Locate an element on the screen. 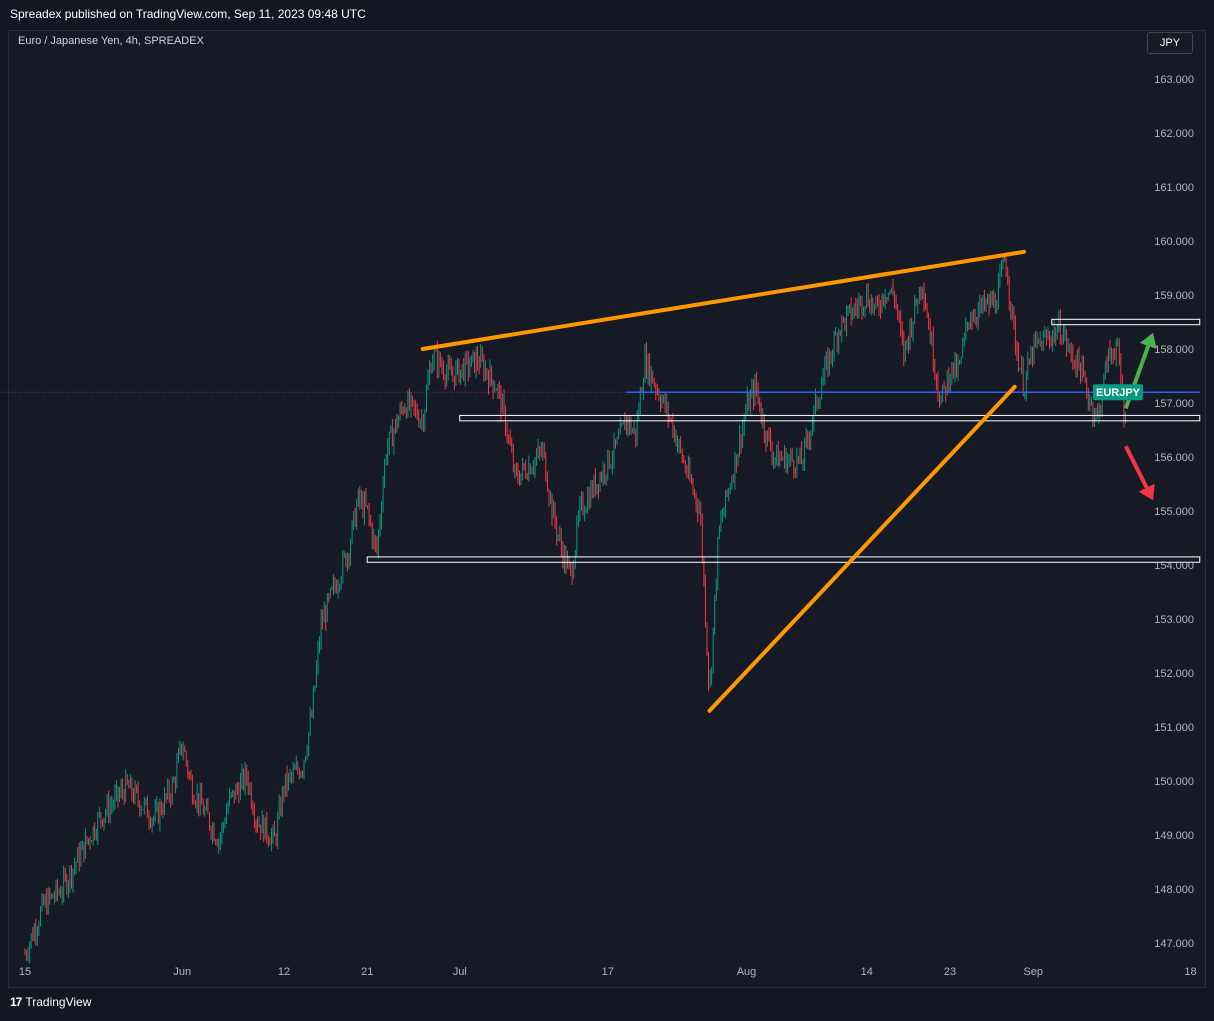 This screenshot has height=1021, width=1214. direction-arrows is located at coordinates (1140, 416).